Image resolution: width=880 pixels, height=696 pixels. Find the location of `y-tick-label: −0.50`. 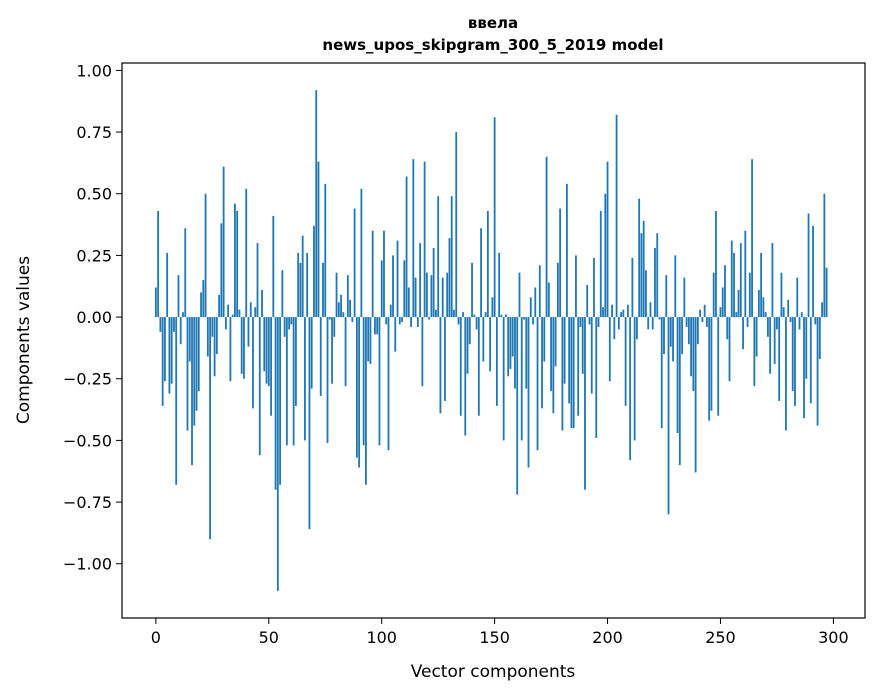

y-tick-label: −0.50 is located at coordinates (87, 440).